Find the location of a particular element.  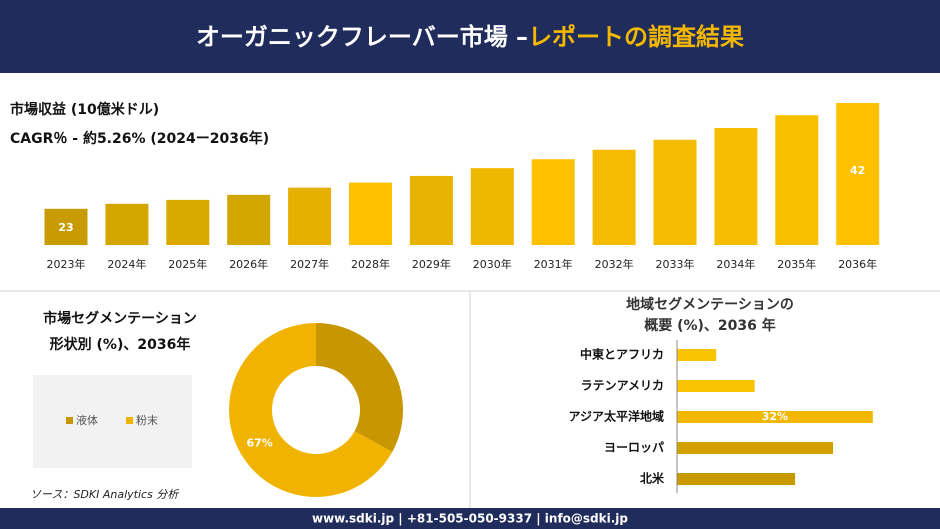

data-label: 67% is located at coordinates (259, 442).